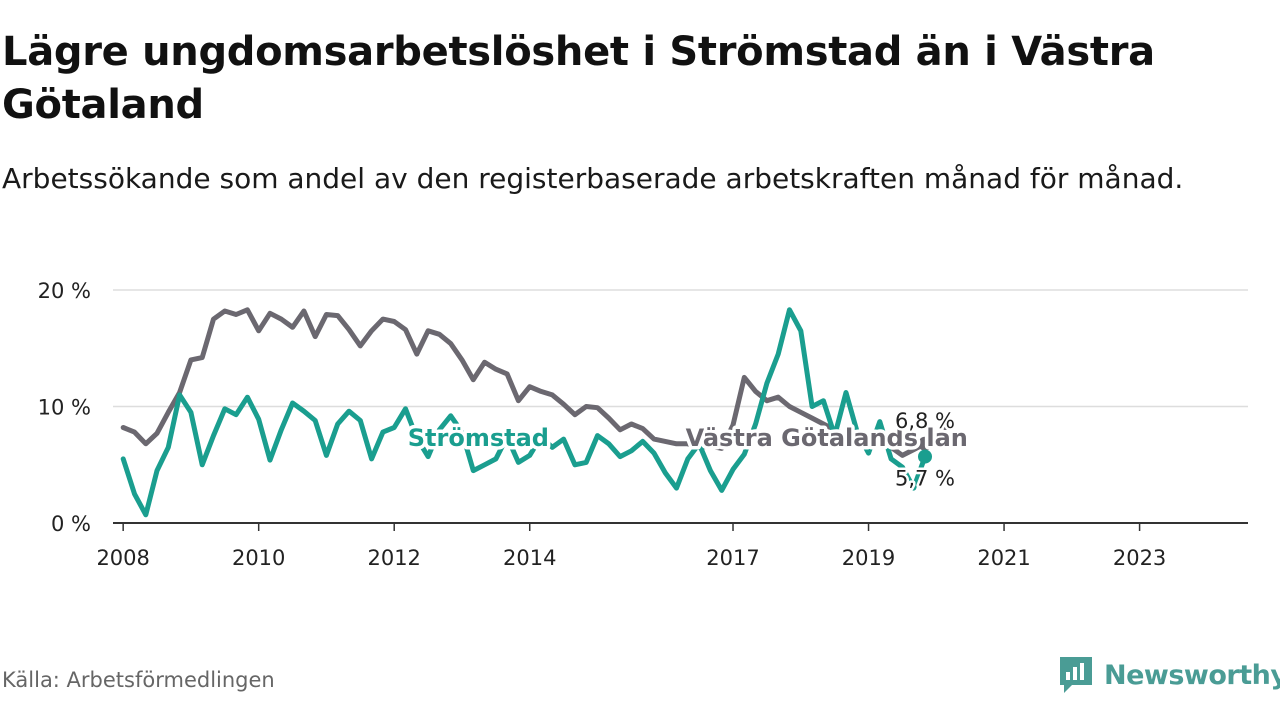 This screenshot has height=720, width=1280. What do you see at coordinates (1192, 675) in the screenshot?
I see `brand-name: Newsworthy` at bounding box center [1192, 675].